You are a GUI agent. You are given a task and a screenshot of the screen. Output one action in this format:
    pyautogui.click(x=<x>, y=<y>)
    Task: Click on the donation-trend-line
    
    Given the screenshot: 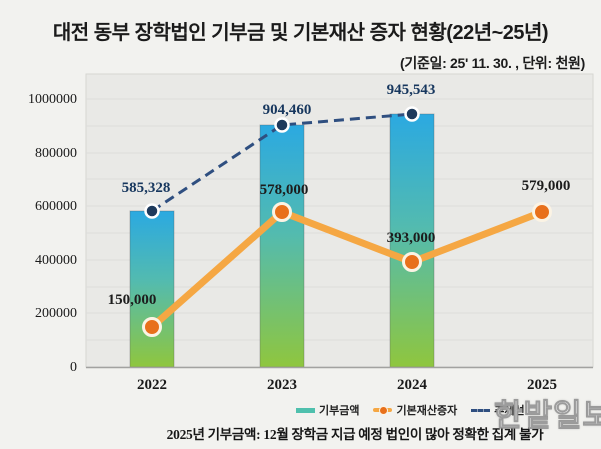 What is the action you would take?
    pyautogui.click(x=282, y=162)
    